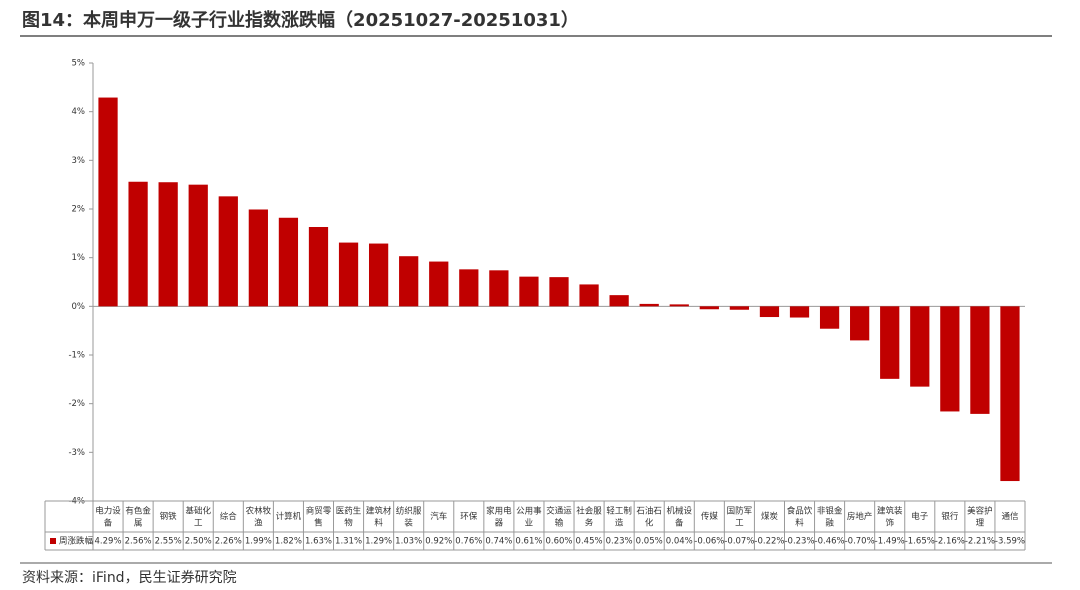 This screenshot has width=1080, height=590. What do you see at coordinates (980, 516) in the screenshot?
I see `x-tick-label: 美容护理` at bounding box center [980, 516].